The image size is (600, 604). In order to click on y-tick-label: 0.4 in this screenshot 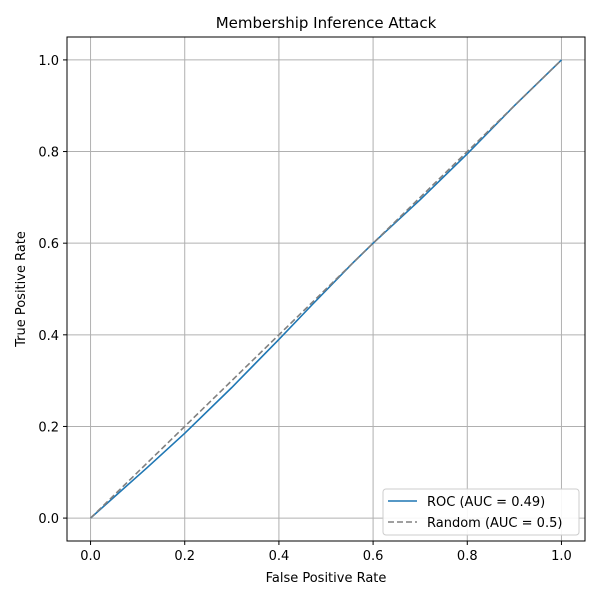, I will do `click(48, 336)`.